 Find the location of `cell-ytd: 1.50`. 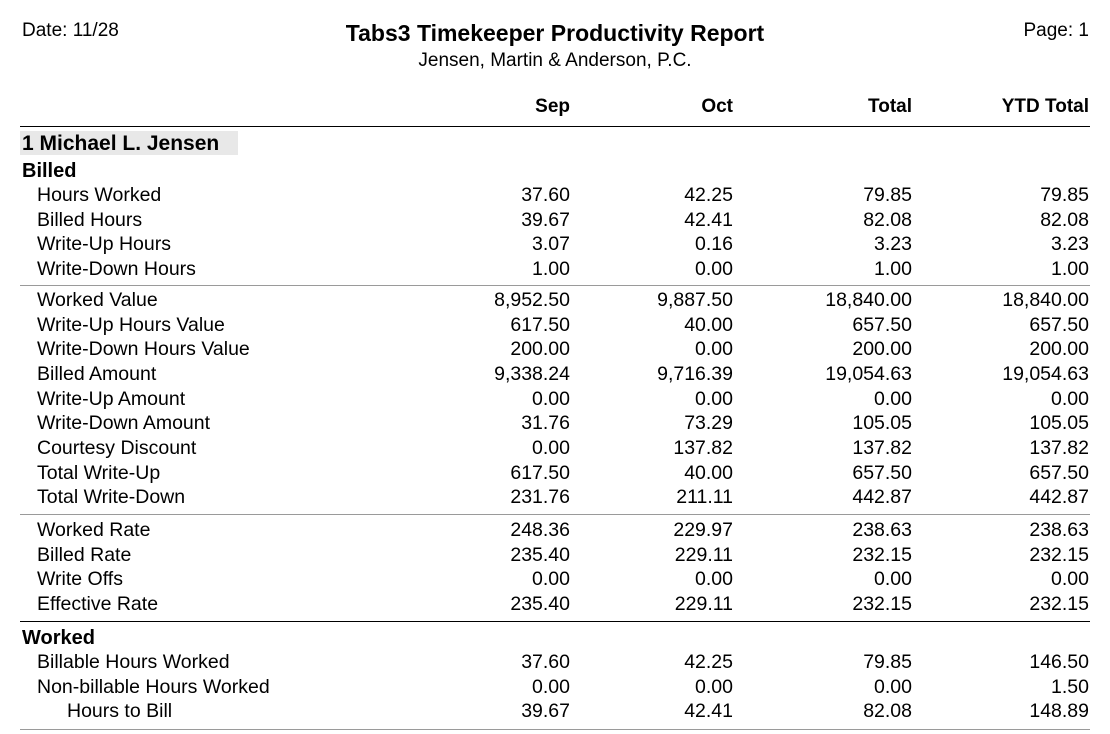

cell-ytd: 1.50 is located at coordinates (1070, 687).